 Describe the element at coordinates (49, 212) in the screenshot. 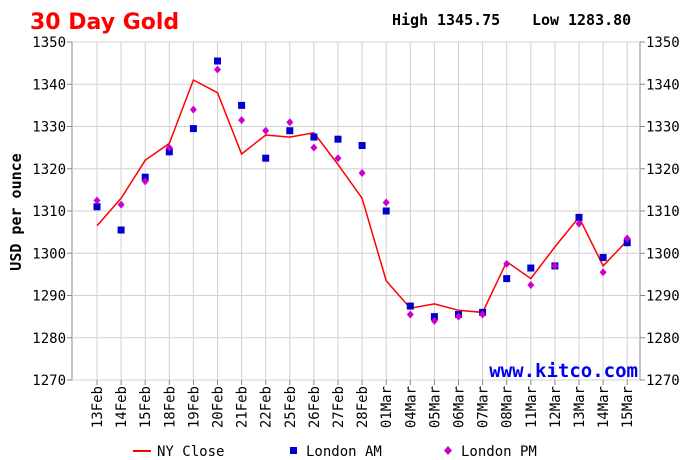

I see `y-tick-labels-left: 1270 1280 1290 1300 1310 1320 1330 1340 1350` at that location.